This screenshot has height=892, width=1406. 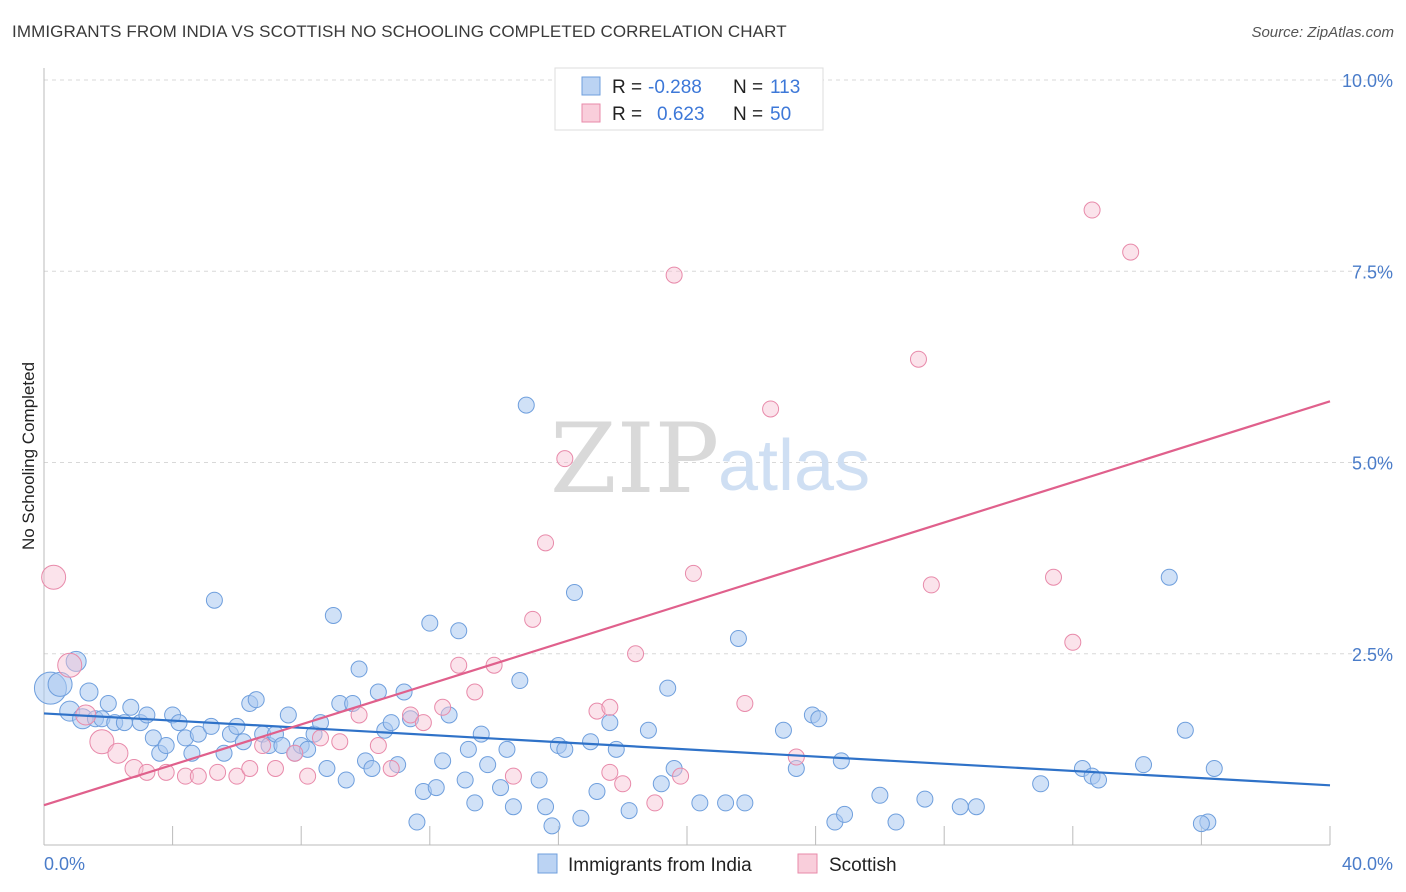 I want to click on x-tick-label-1: 40.0%, so click(x=1367, y=864).